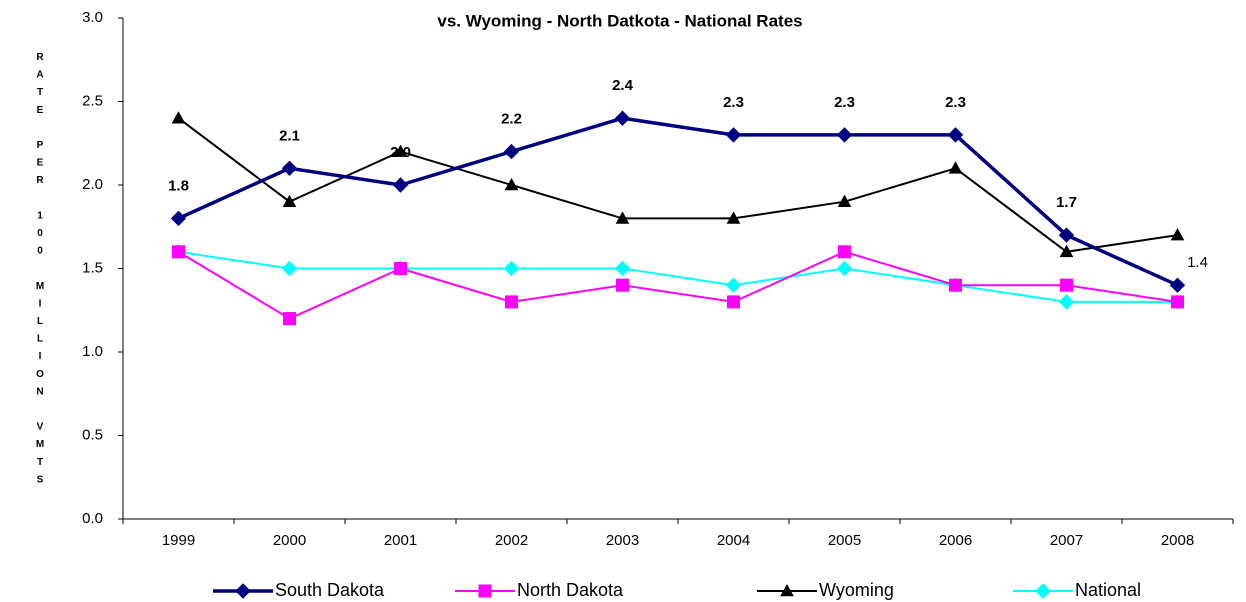 The image size is (1246, 602). I want to click on data-label: 2.1, so click(289, 135).